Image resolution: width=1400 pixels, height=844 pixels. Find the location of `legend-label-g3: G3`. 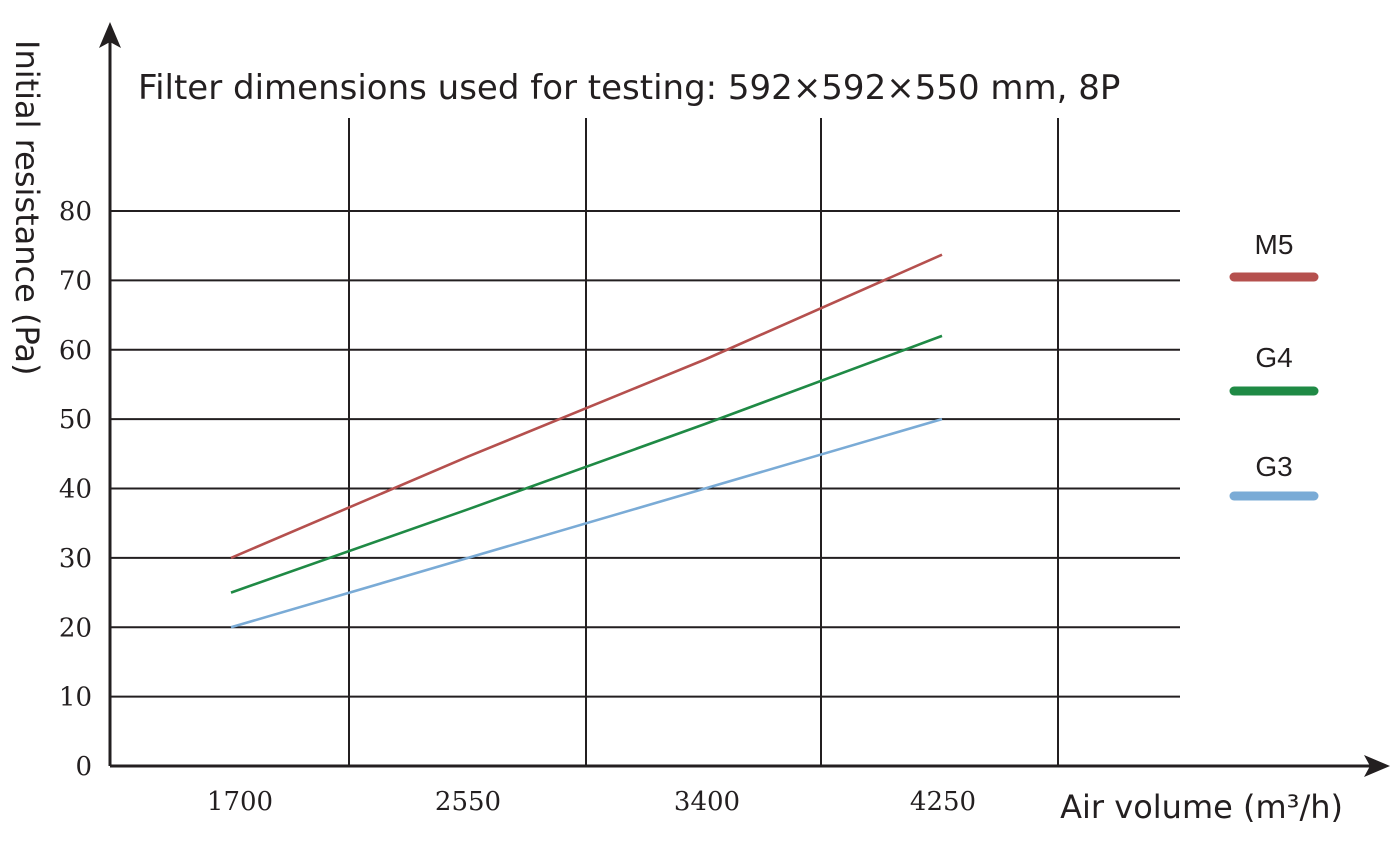

legend-label-g3: G3 is located at coordinates (1273, 466).